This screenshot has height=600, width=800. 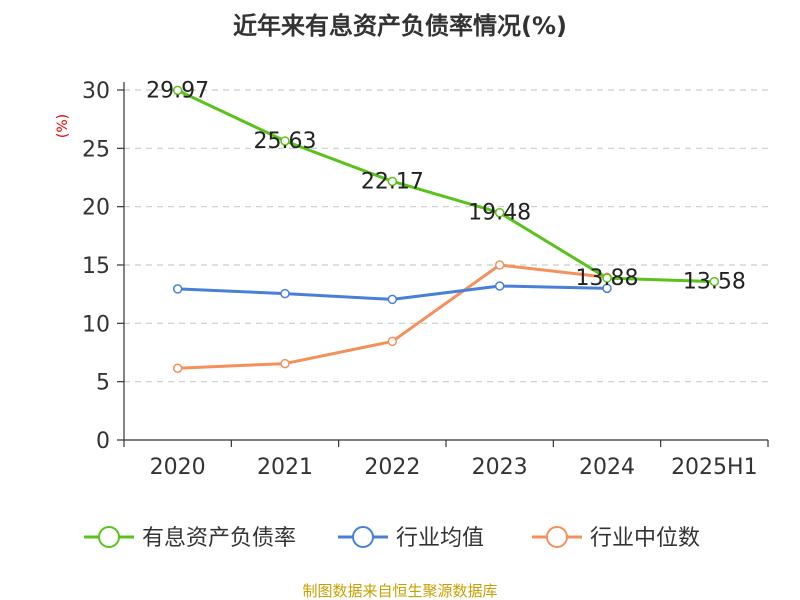 I want to click on legend-item: 行业均值, so click(x=411, y=538).